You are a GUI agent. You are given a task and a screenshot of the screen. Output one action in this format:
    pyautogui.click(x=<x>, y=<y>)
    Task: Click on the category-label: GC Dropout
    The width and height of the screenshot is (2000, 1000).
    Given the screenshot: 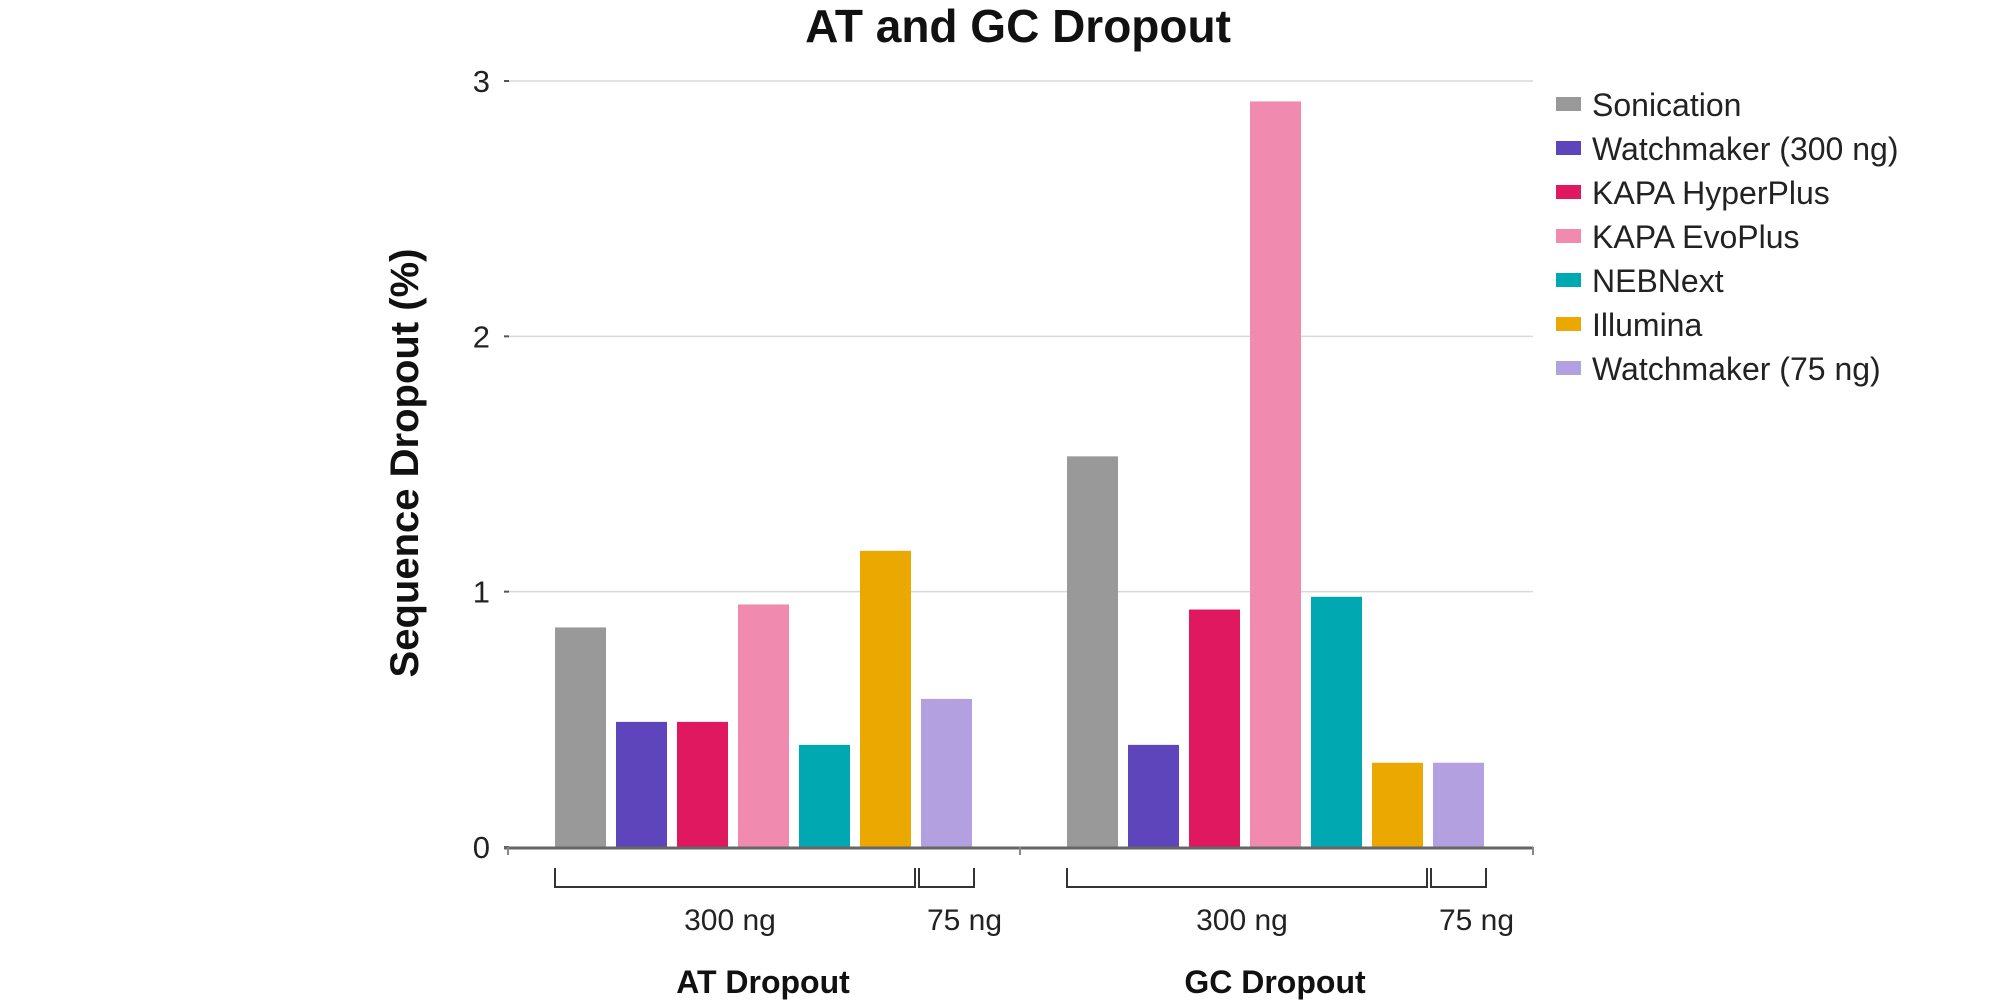 What is the action you would take?
    pyautogui.click(x=1275, y=982)
    